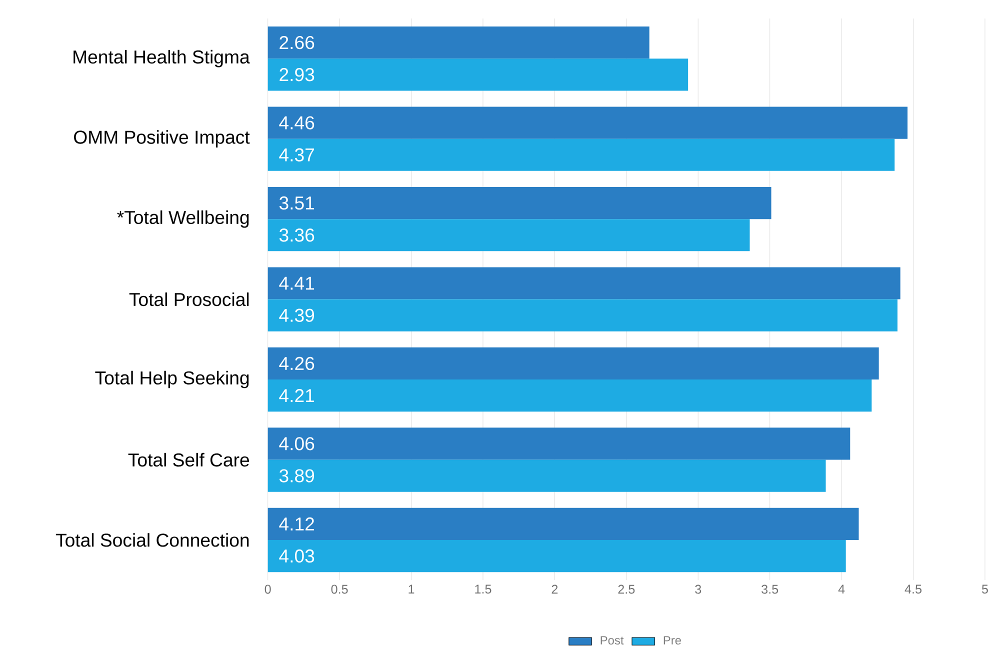 Image resolution: width=990 pixels, height=654 pixels. Describe the element at coordinates (296, 443) in the screenshot. I see `data-label: 4.06` at that location.